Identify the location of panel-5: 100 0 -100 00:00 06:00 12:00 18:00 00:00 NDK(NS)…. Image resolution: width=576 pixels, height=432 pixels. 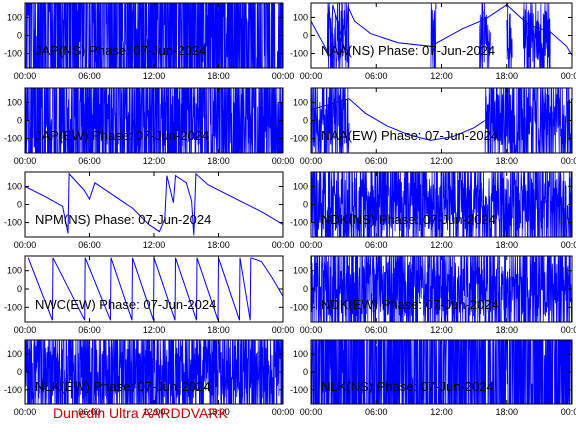
(433, 210).